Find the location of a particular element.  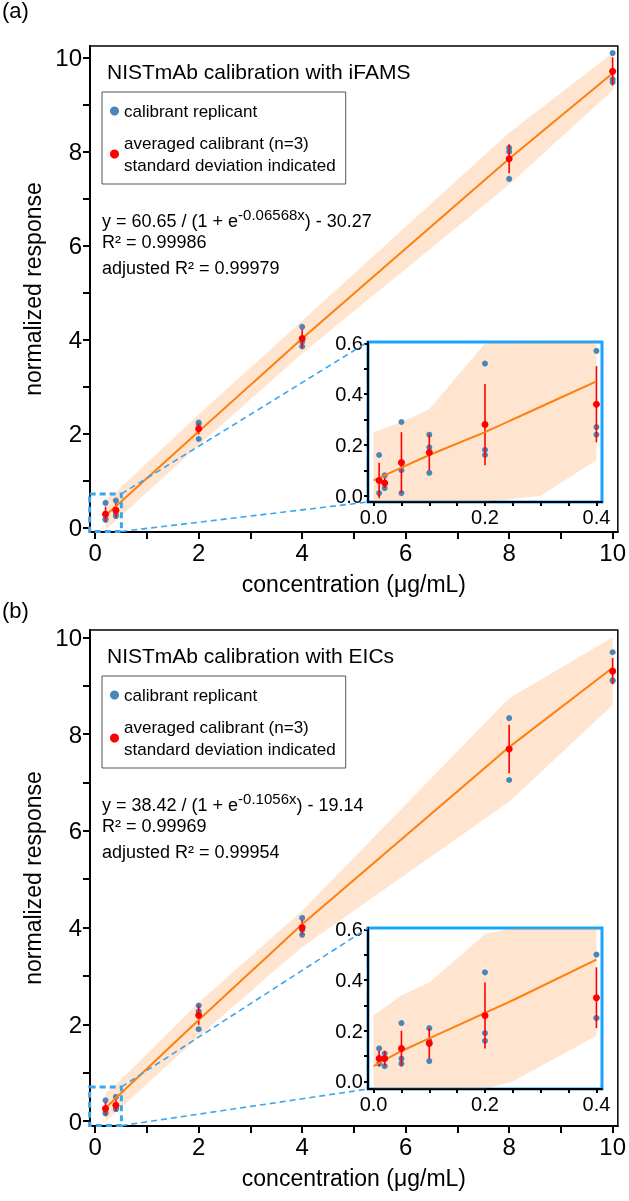

text: (a) is located at coordinates (15, 12).